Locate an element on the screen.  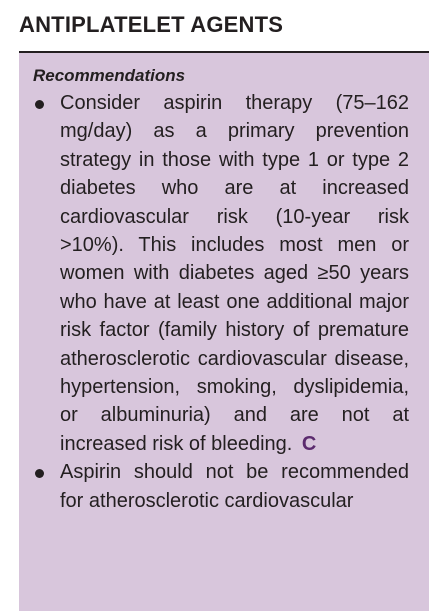
section-title: ANTIPLATELET AGENTS is located at coordinates (151, 24).